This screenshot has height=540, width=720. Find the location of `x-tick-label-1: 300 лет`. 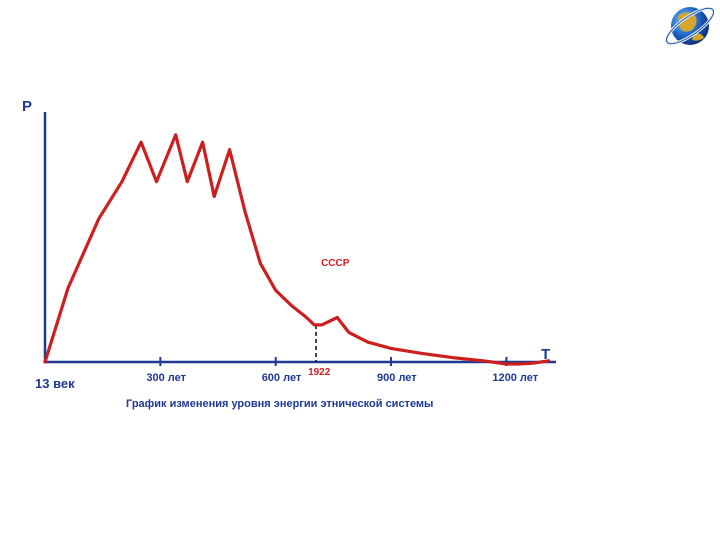

x-tick-label-1: 300 лет is located at coordinates (166, 378).